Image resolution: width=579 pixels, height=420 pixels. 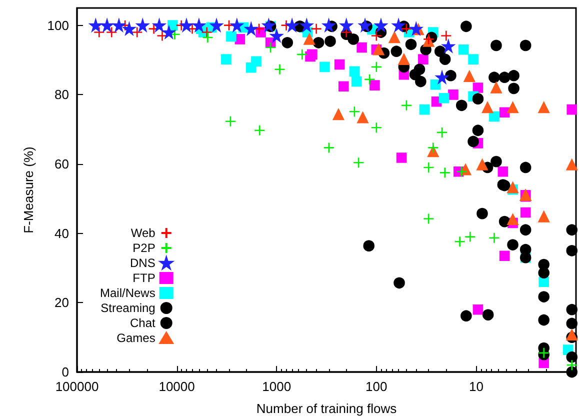 What do you see at coordinates (28, 190) in the screenshot?
I see `y-axis-title: F-Measure (%)` at bounding box center [28, 190].